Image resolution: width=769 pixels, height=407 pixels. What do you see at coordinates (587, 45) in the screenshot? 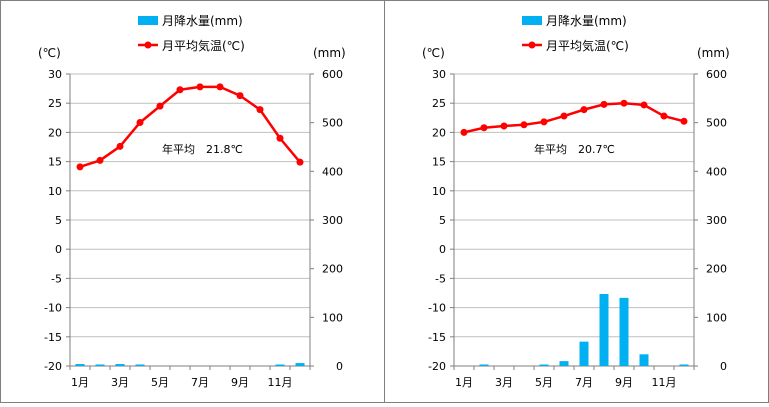
I see `chart-2-legend-temp-label: 月平均気温(℃)` at bounding box center [587, 45].